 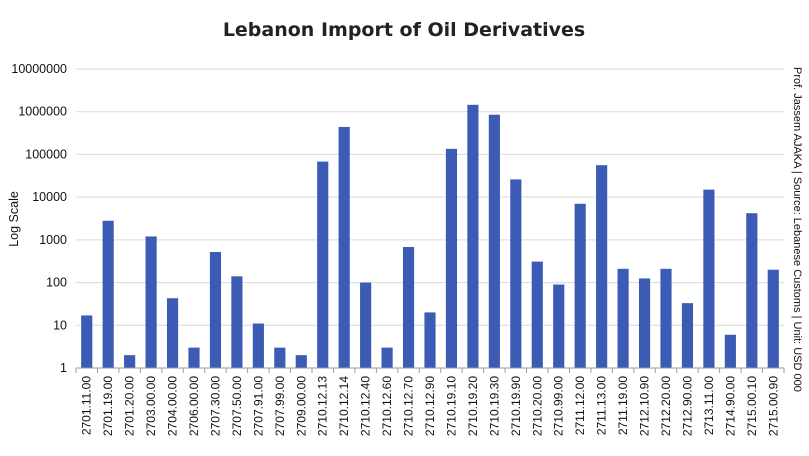 I want to click on x-tick-label: 2707.30.00, so click(x=215, y=406).